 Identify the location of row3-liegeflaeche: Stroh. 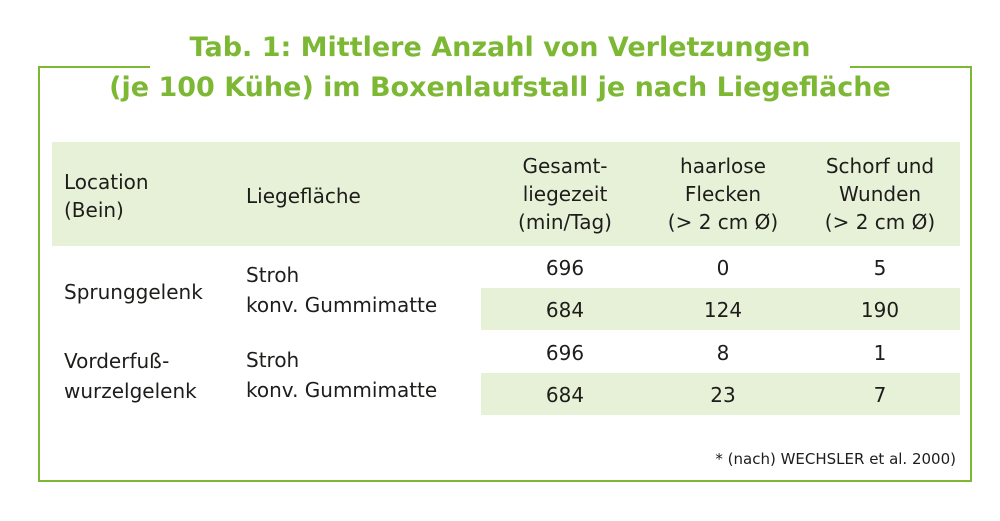
(273, 360).